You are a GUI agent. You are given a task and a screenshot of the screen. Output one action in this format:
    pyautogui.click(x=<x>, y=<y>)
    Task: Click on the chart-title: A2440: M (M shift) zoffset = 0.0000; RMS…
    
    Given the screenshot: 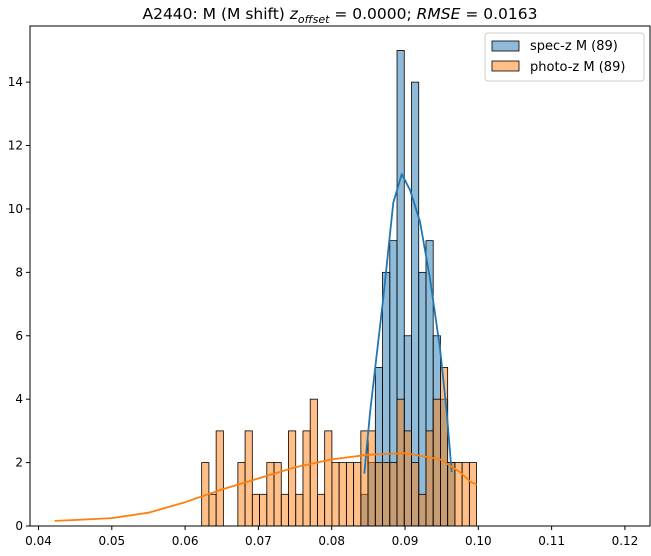 What is the action you would take?
    pyautogui.click(x=339, y=15)
    